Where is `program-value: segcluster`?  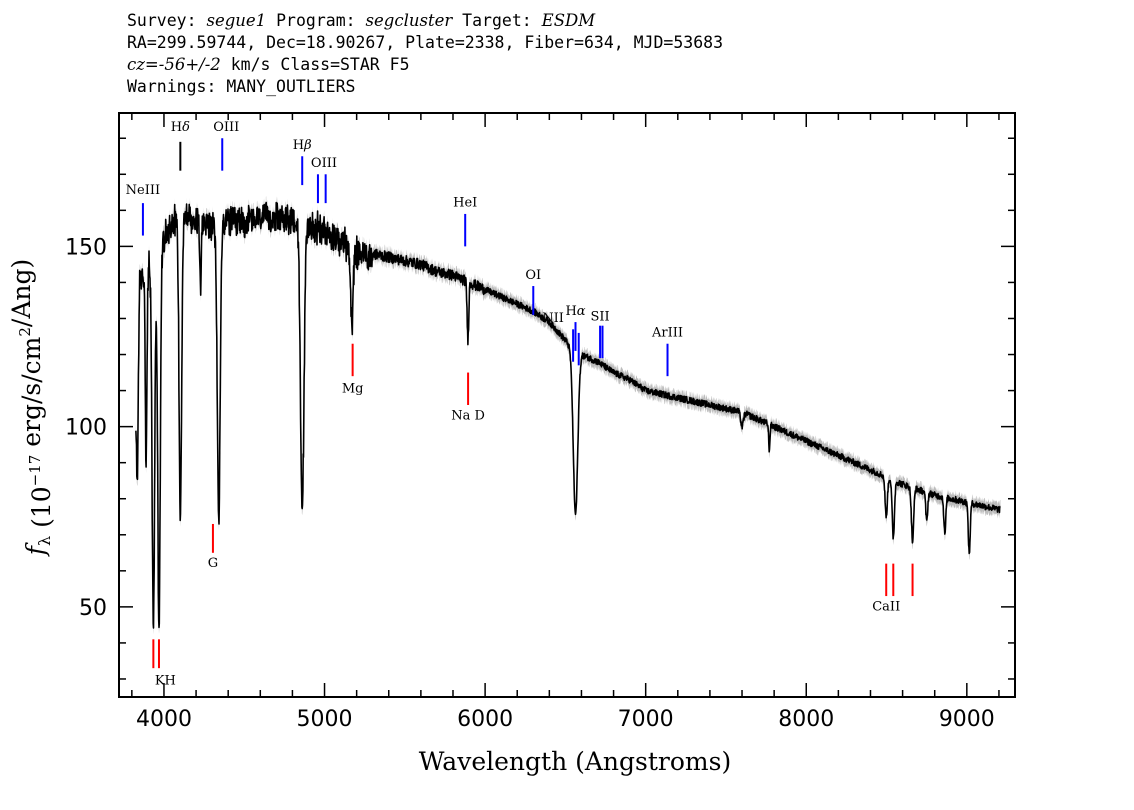 program-value: segcluster is located at coordinates (409, 20).